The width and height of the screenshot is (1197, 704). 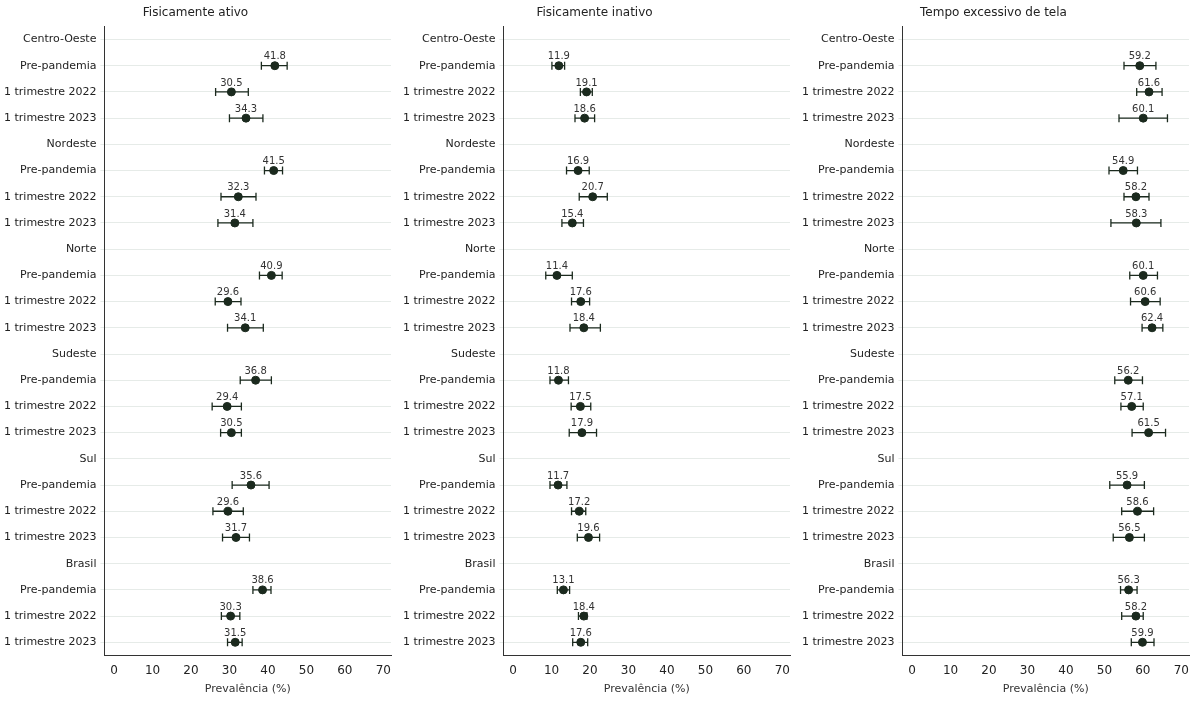 What do you see at coordinates (231, 423) in the screenshot?
I see `data-label: 30.5` at bounding box center [231, 423].